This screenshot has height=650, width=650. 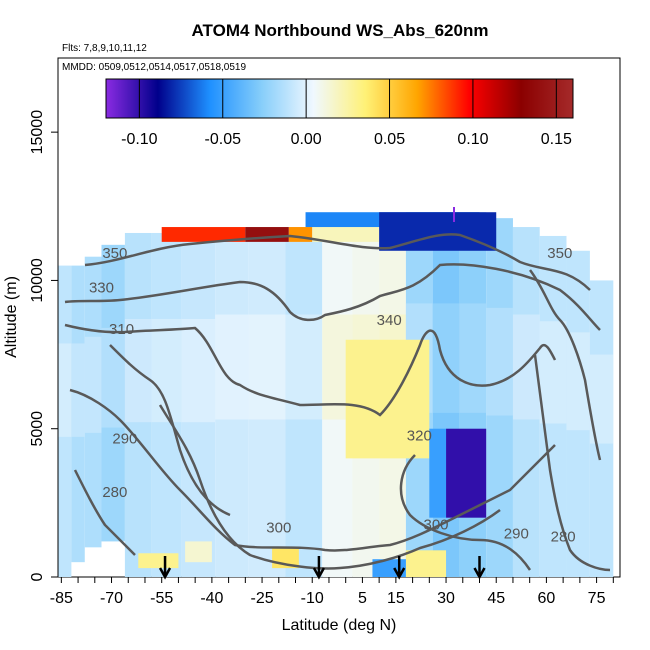 I want to click on y-tick-label: 15000, so click(x=37, y=132).